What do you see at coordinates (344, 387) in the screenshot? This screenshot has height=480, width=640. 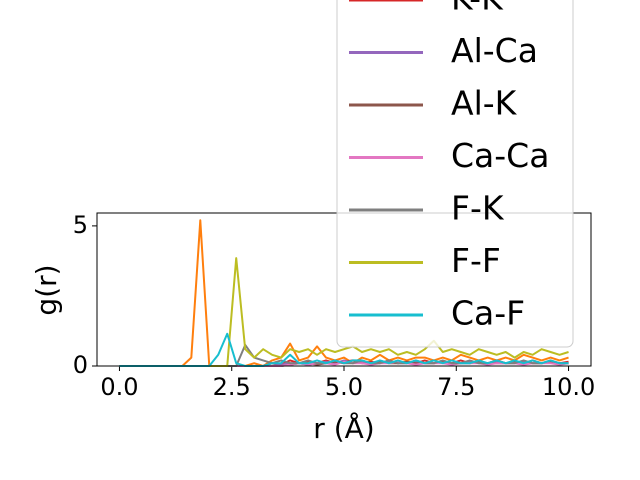 I see `x-tick-label: 5.0` at bounding box center [344, 387].